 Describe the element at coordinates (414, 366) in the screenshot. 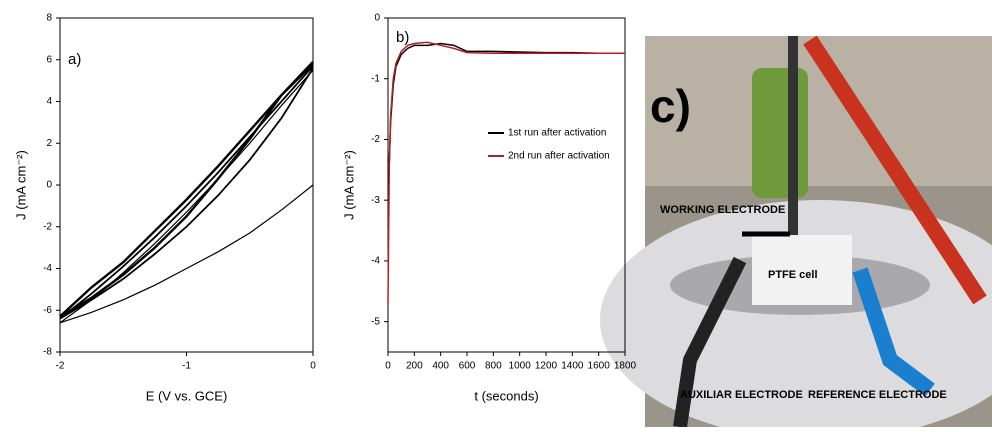

I see `x-tick-label: 200` at that location.